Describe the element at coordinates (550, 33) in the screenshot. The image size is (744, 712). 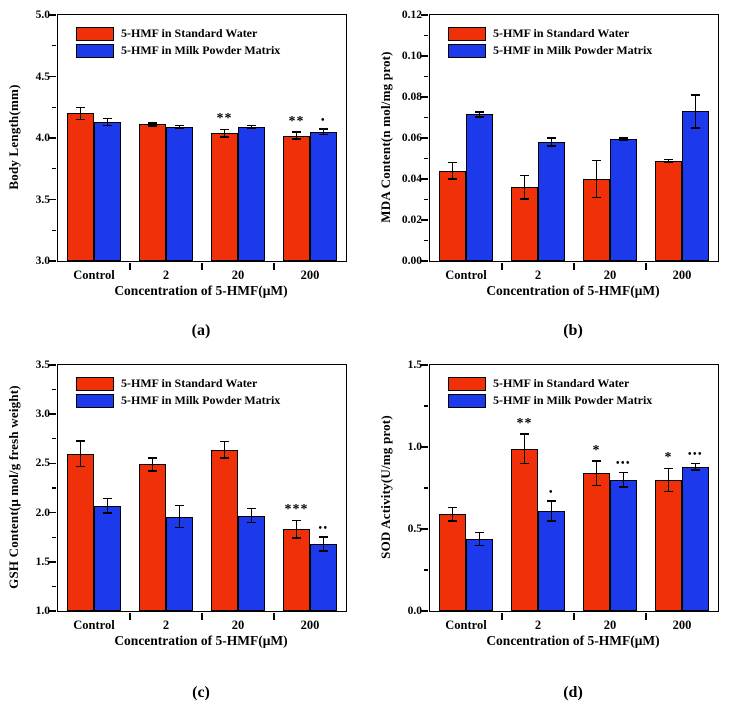
I see `legend-item-standard-water: 5-HMF in Standard Water` at that location.